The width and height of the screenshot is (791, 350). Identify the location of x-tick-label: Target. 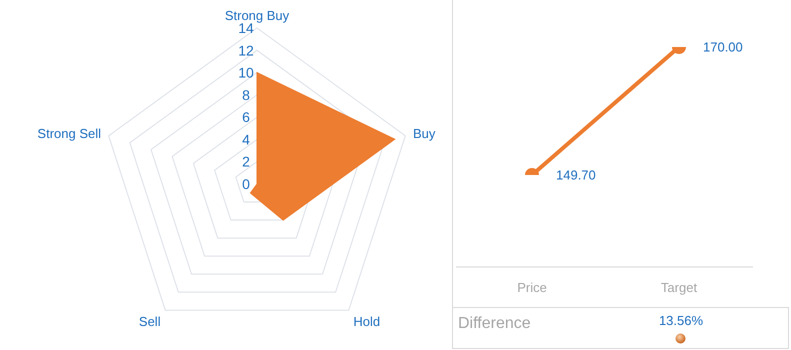
(679, 288).